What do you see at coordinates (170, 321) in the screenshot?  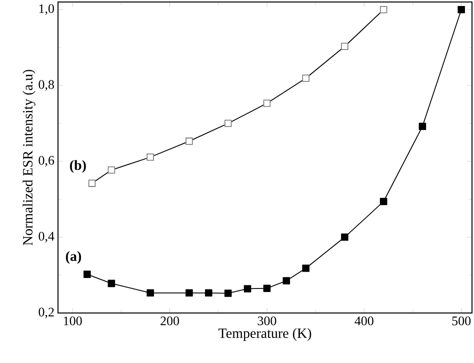 I see `x-tick-label: 200` at bounding box center [170, 321].